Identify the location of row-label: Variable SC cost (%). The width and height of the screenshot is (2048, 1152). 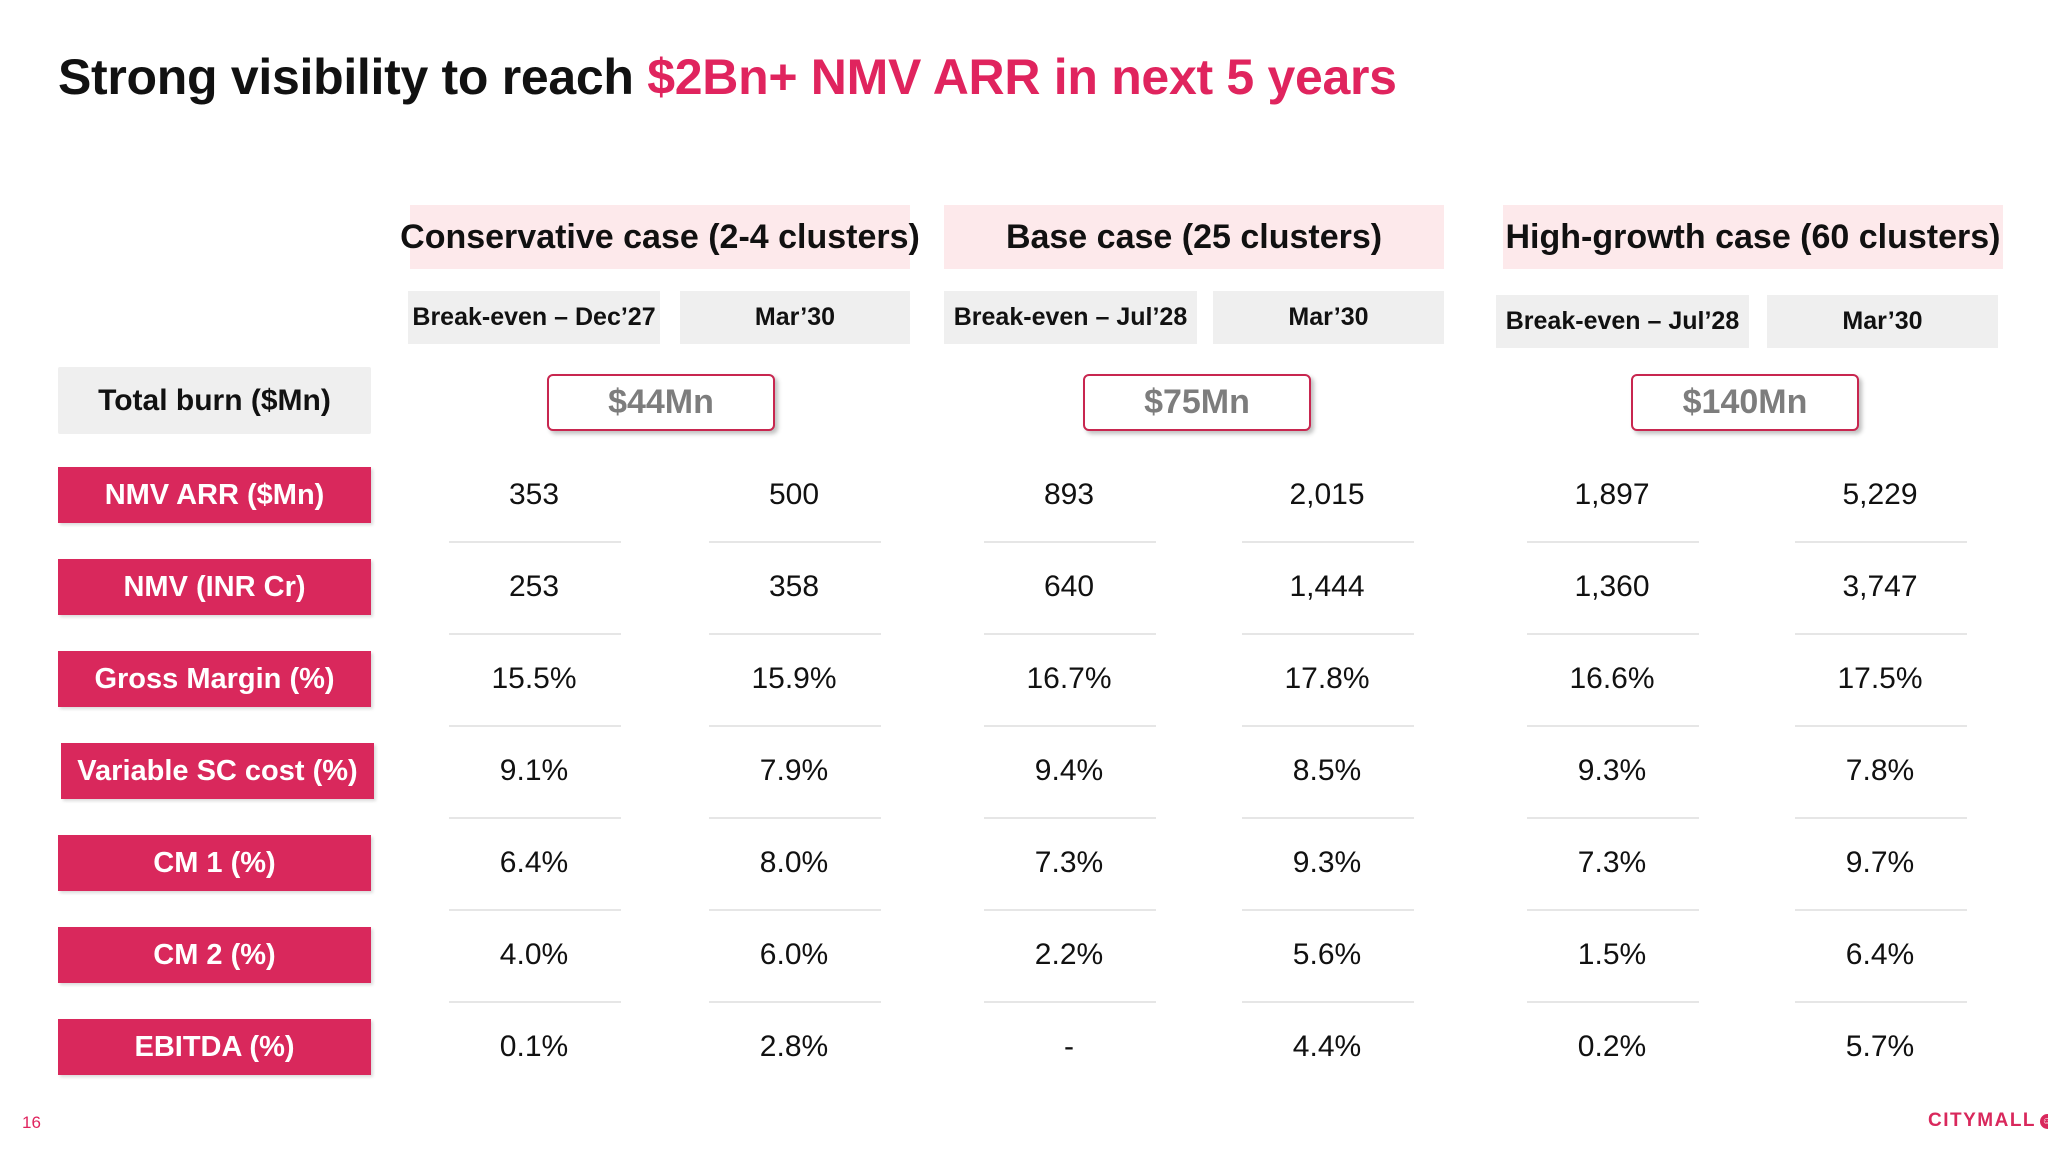
(217, 771).